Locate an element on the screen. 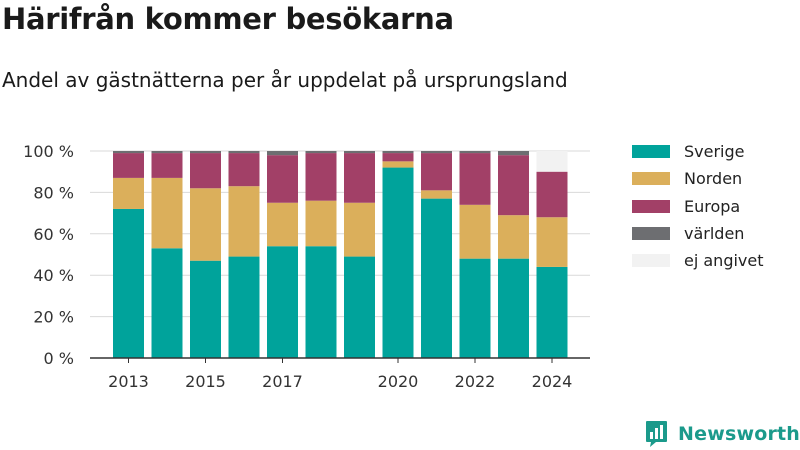  x-tick-label: 2024 is located at coordinates (552, 381).